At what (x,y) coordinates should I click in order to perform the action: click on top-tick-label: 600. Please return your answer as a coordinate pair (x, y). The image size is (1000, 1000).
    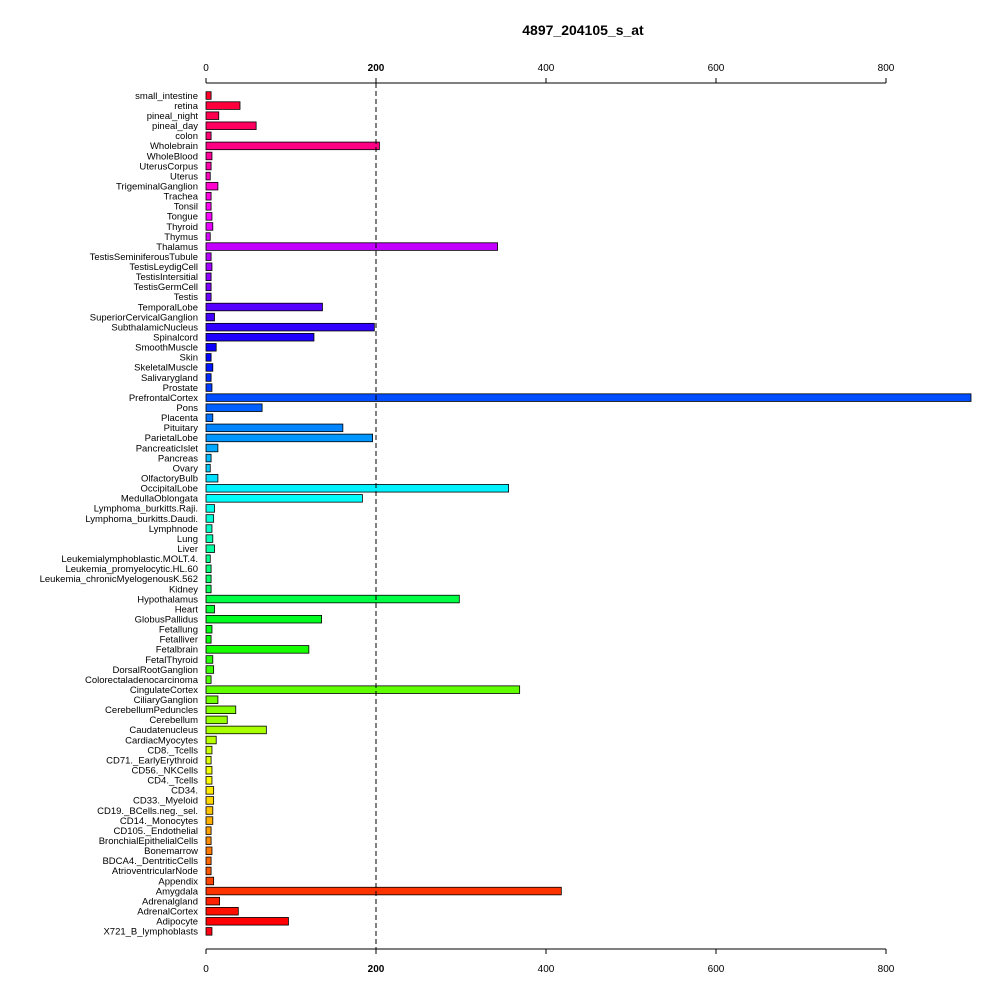
    Looking at the image, I should click on (716, 68).